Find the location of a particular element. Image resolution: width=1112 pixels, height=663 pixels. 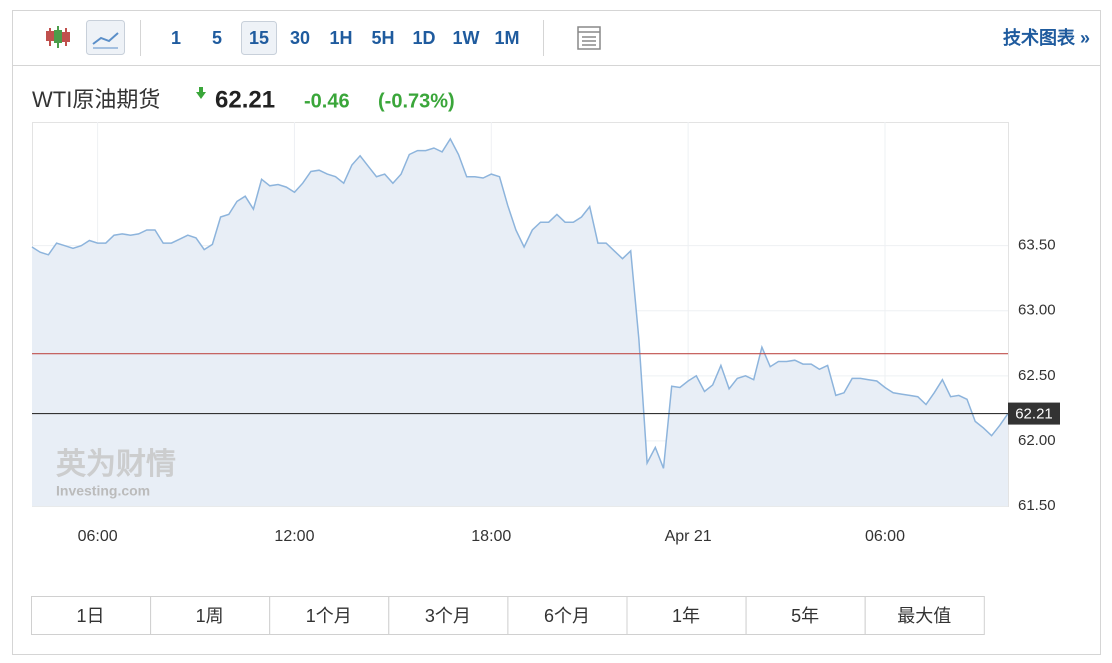

interval-button: 1H is located at coordinates (340, 38).